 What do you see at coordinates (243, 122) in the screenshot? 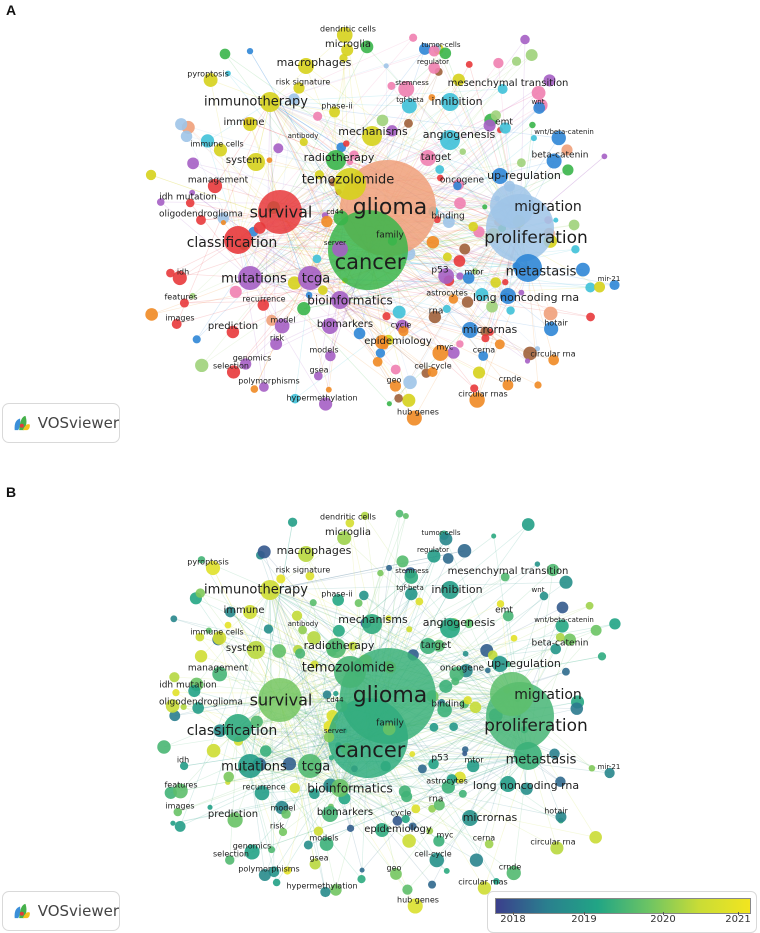
I see `keyword-label: immune` at bounding box center [243, 122].